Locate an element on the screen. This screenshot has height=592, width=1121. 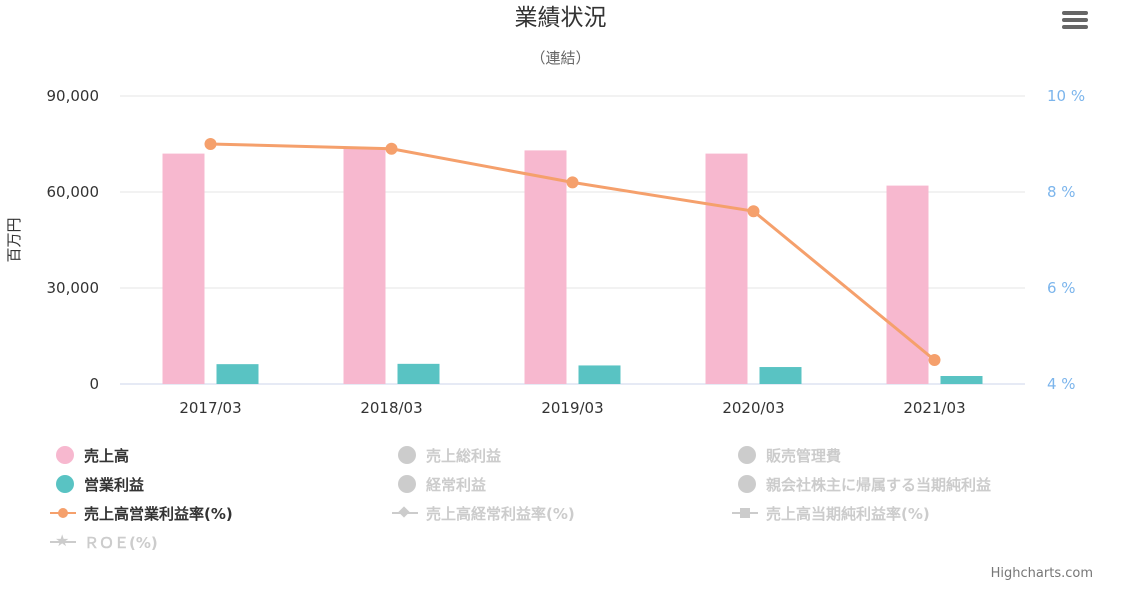
legend-label: 売上高営業利益率(%) is located at coordinates (158, 513).